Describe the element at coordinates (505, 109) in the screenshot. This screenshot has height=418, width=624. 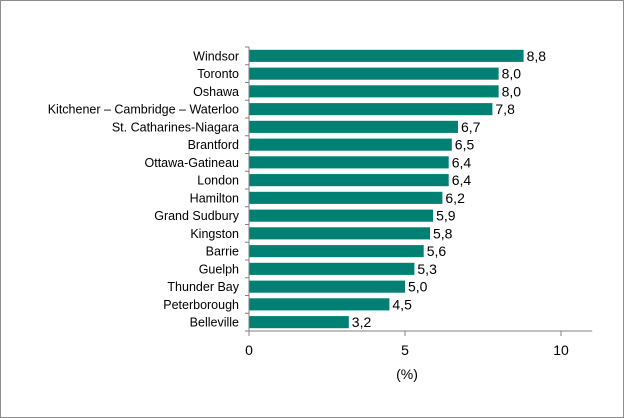
I see `data-label: 7,8` at that location.